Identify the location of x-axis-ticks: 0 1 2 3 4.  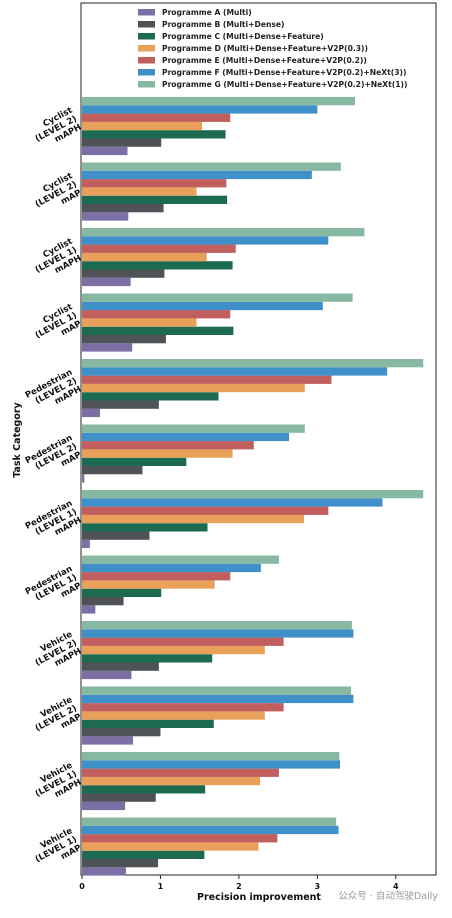
(239, 883).